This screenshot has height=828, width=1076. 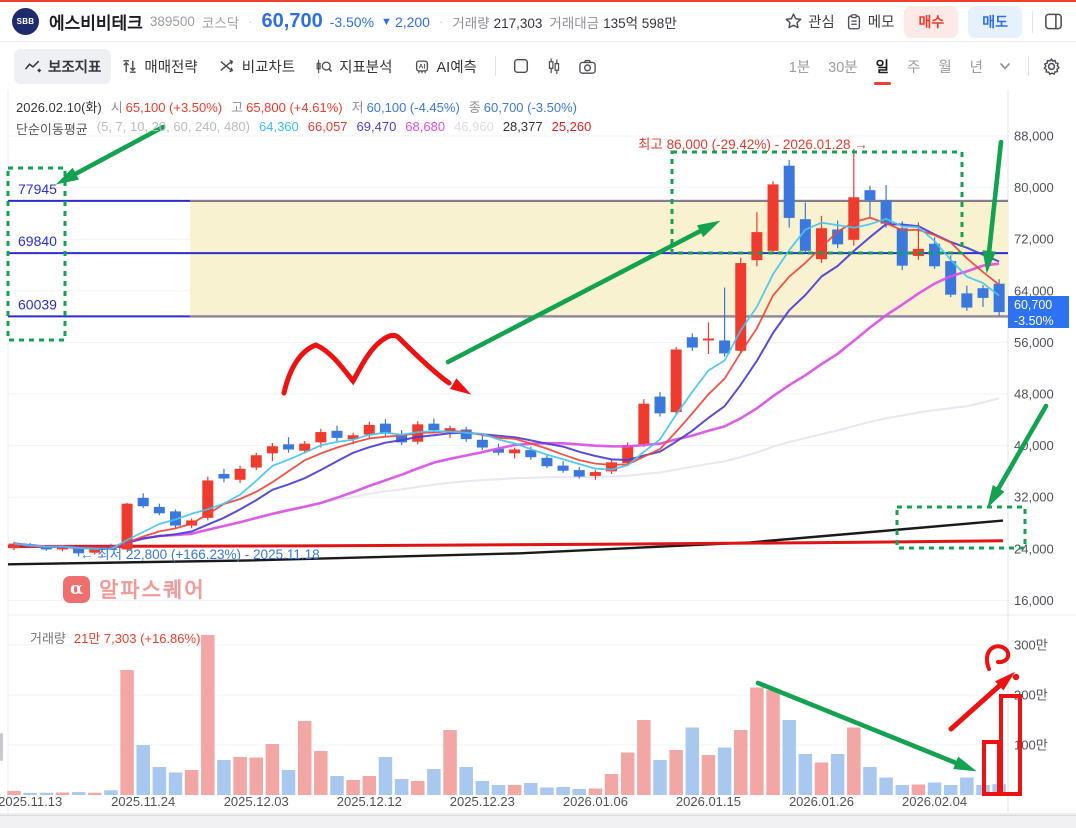 What do you see at coordinates (1010, 745) in the screenshot?
I see `red-highlight-rect` at bounding box center [1010, 745].